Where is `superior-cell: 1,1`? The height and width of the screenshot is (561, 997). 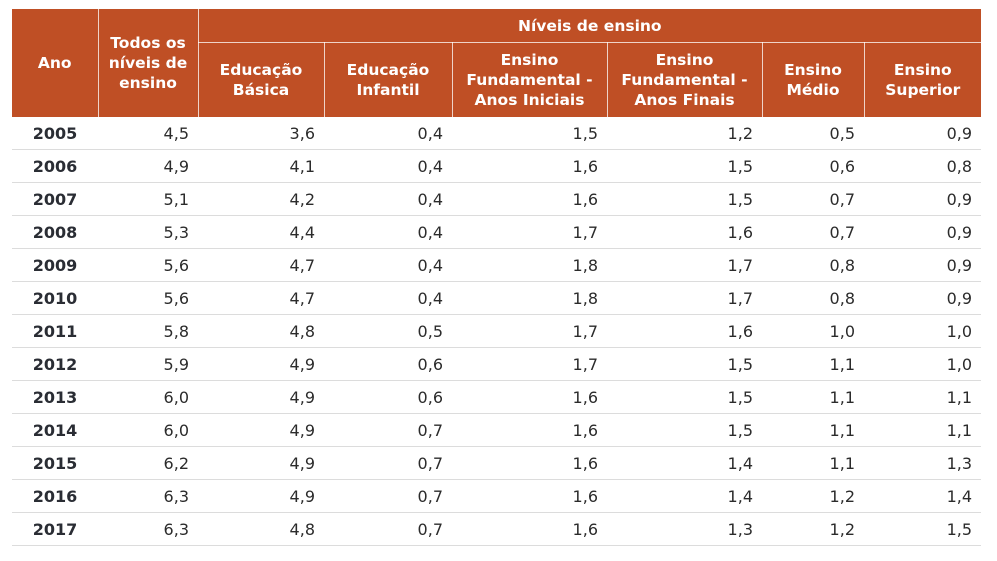
superior-cell: 1,1 is located at coordinates (923, 397).